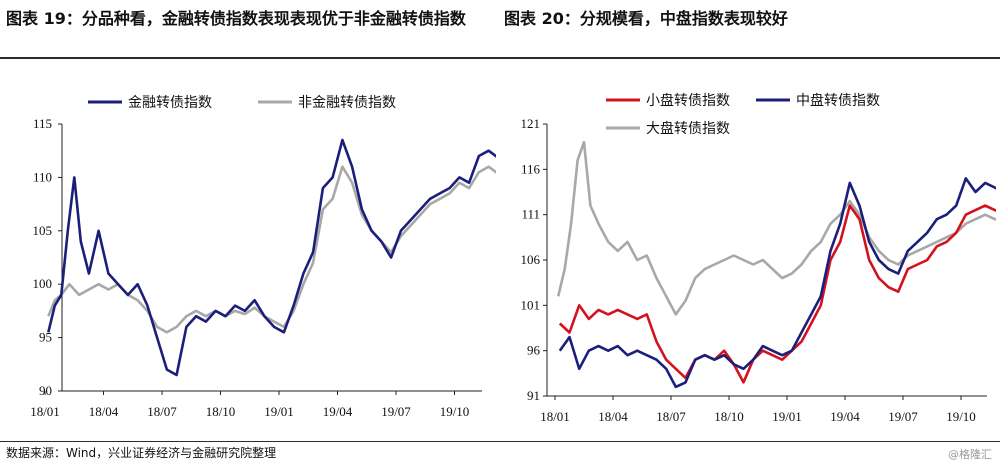  Describe the element at coordinates (500, 441) in the screenshot. I see `footer-divider` at that location.